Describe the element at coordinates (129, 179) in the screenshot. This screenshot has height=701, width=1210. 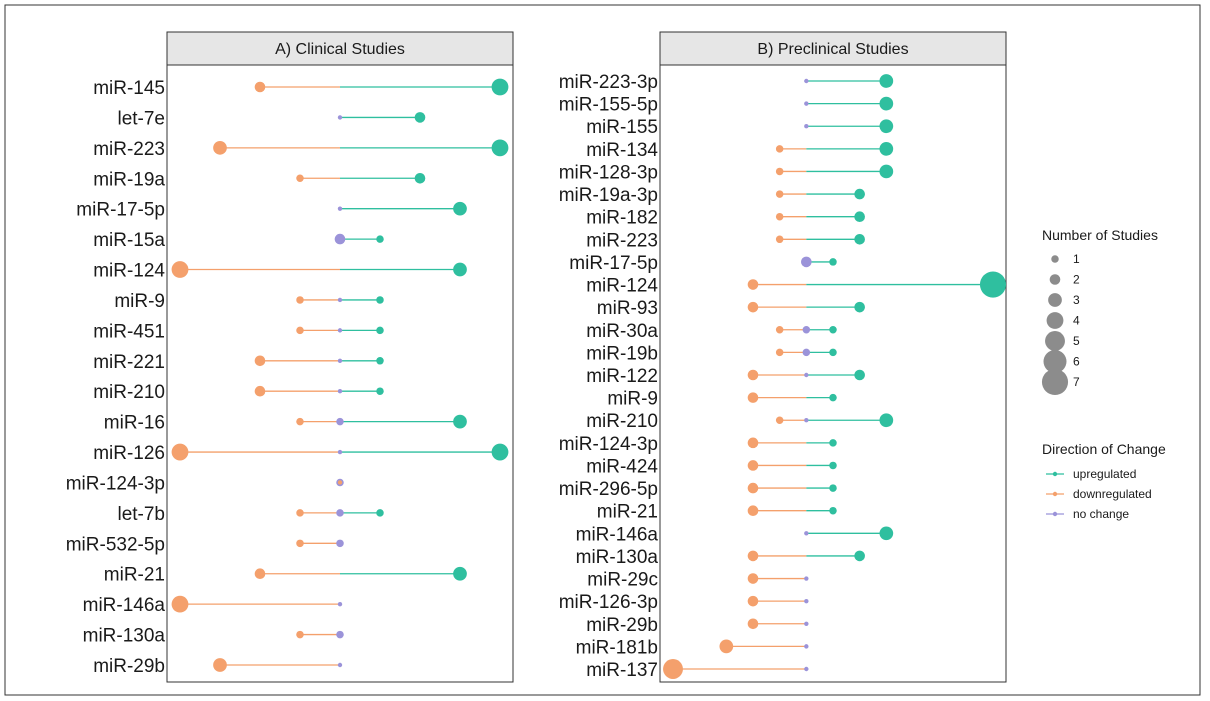
I see `panel-a-category-label: miR-19a` at that location.